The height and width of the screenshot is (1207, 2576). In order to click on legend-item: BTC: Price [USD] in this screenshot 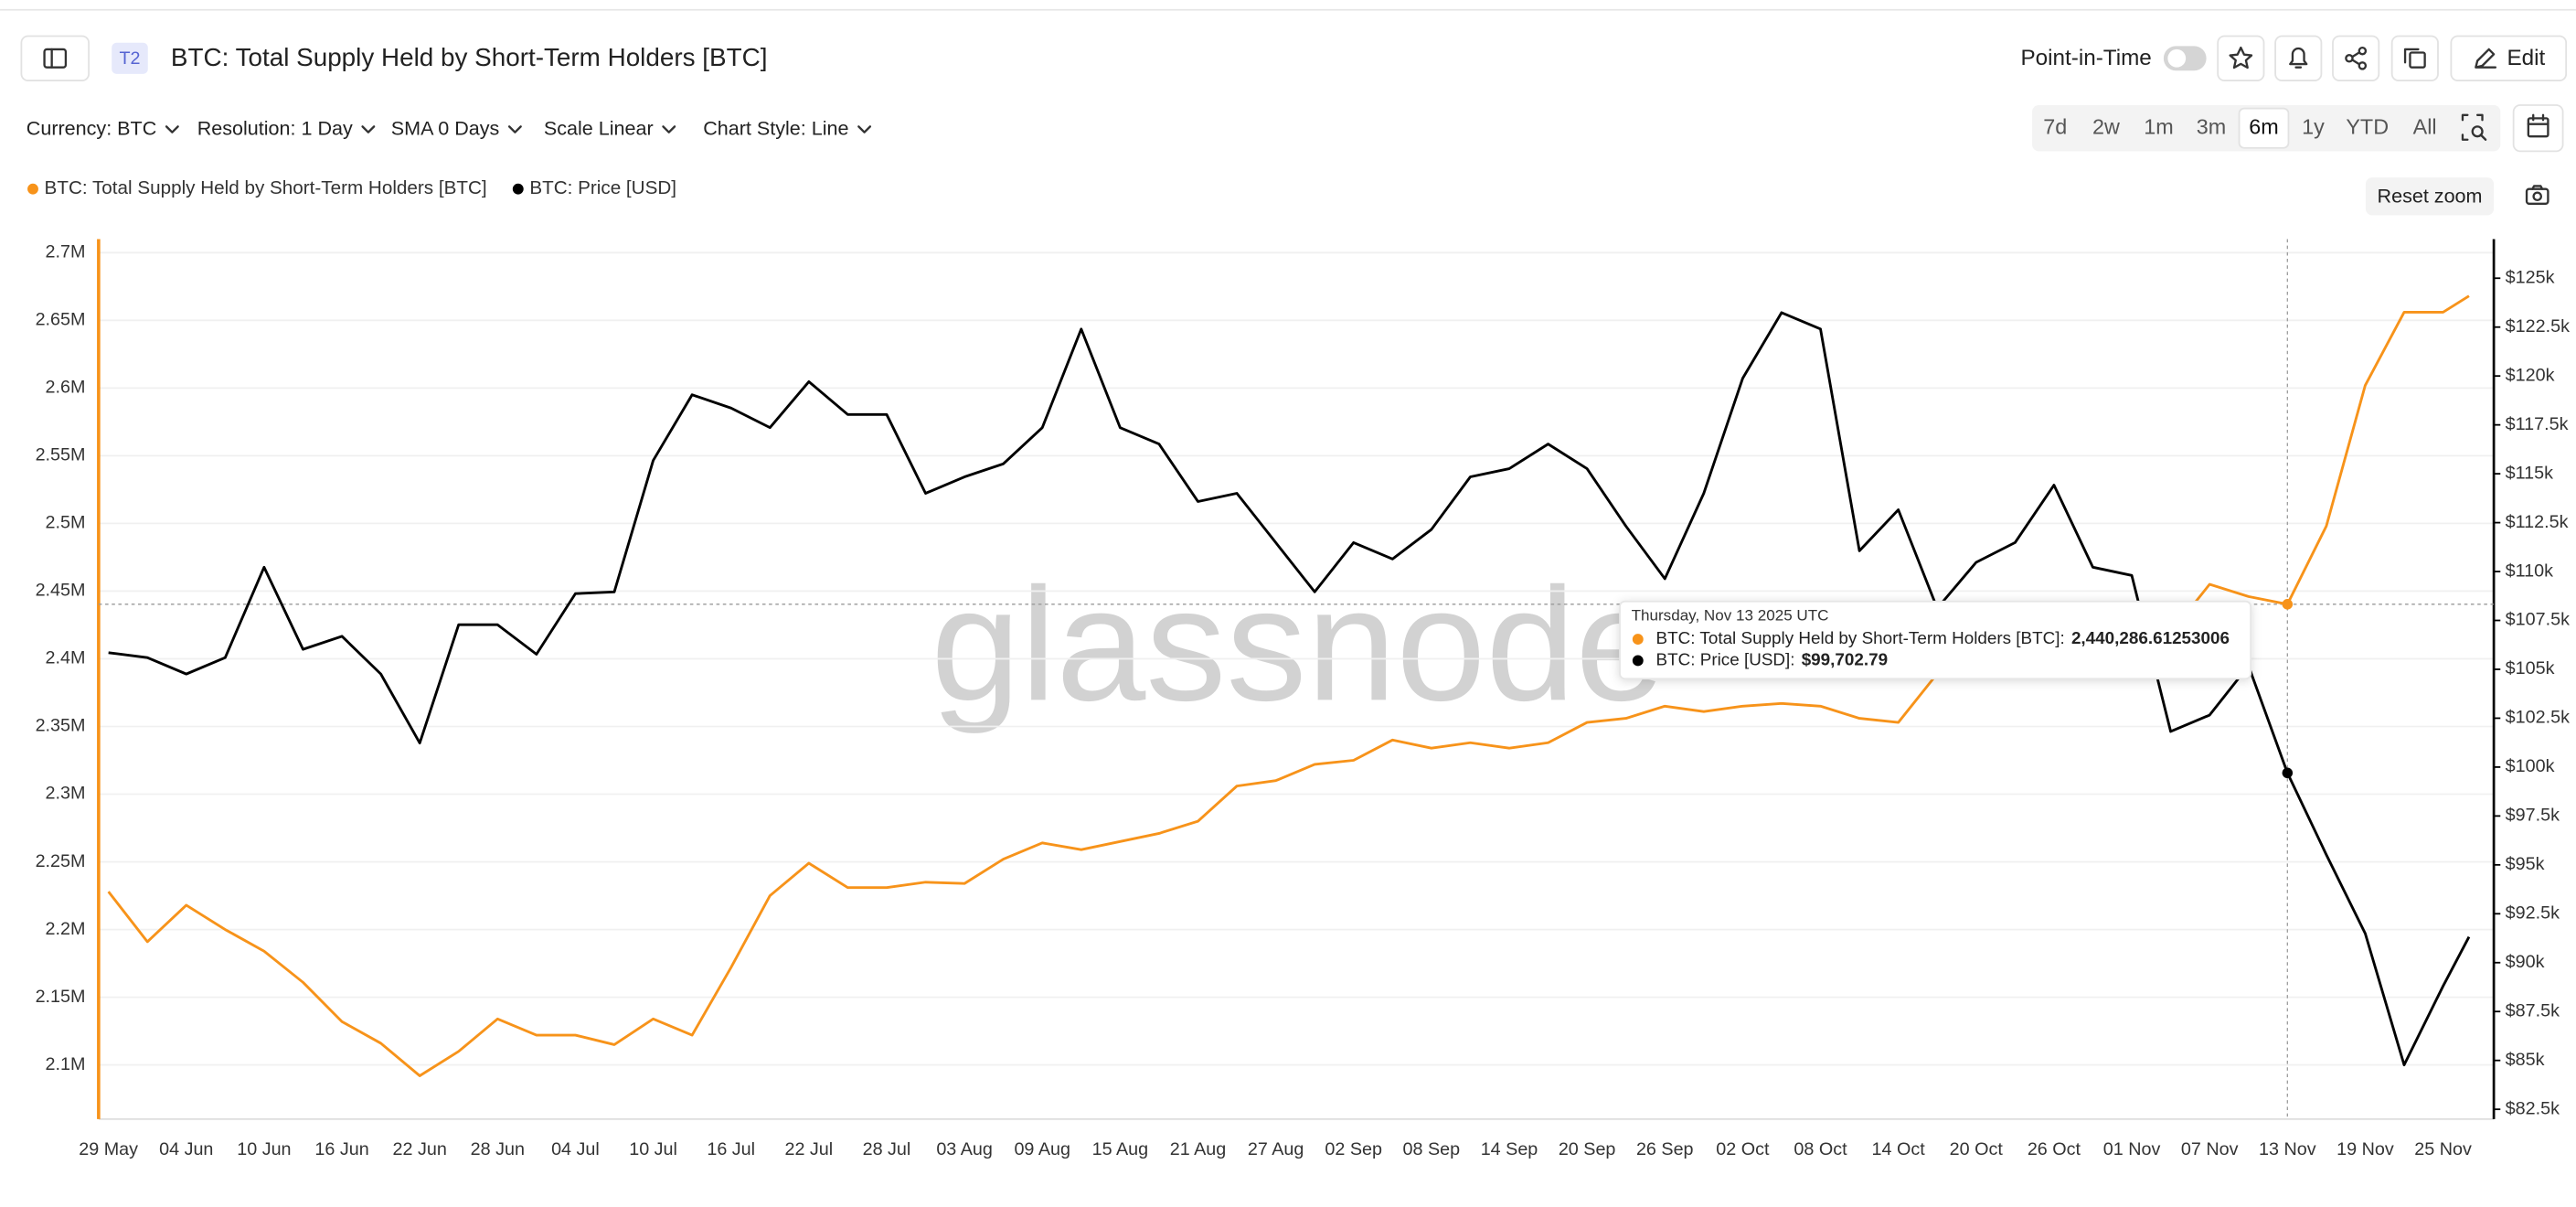, I will do `click(594, 187)`.